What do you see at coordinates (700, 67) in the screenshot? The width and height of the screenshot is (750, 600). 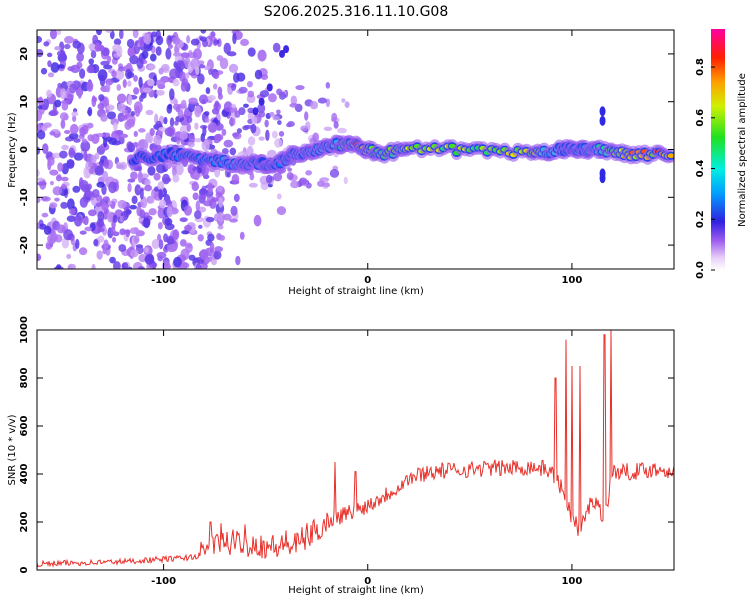 I see `colorbar-tick-label: 0.8` at bounding box center [700, 67].